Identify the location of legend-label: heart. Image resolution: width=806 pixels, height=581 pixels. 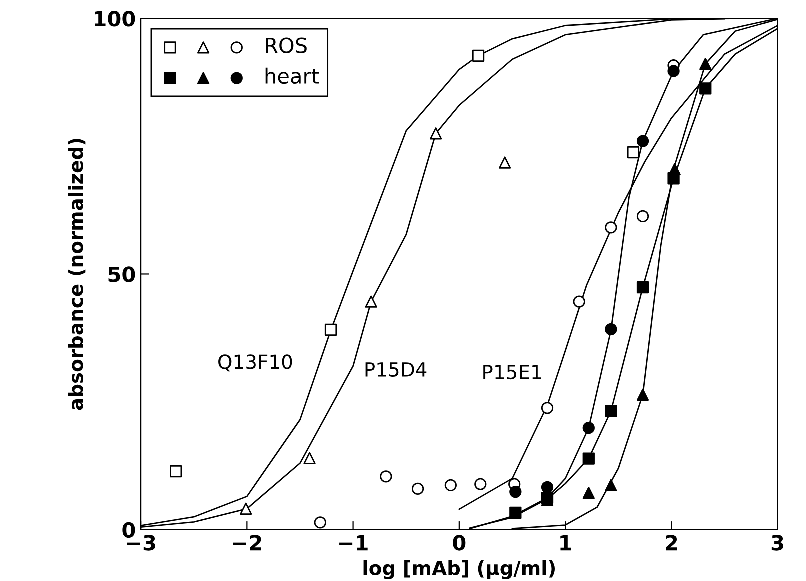
(292, 76).